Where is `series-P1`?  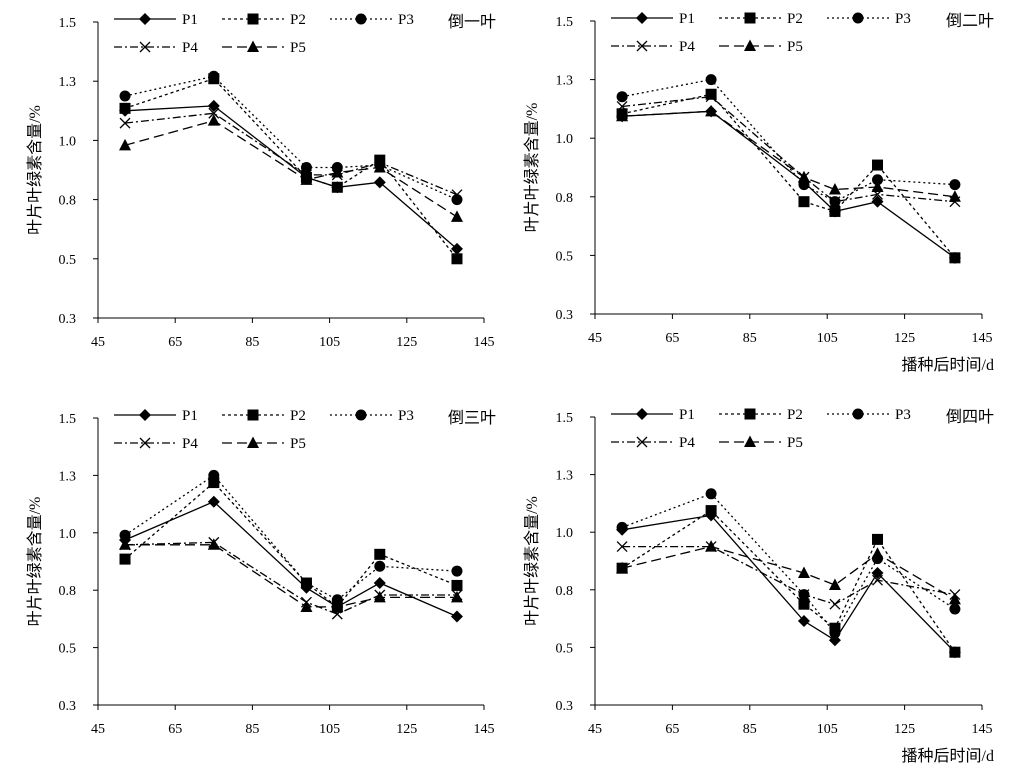
series-P1 is located at coordinates (788, 584).